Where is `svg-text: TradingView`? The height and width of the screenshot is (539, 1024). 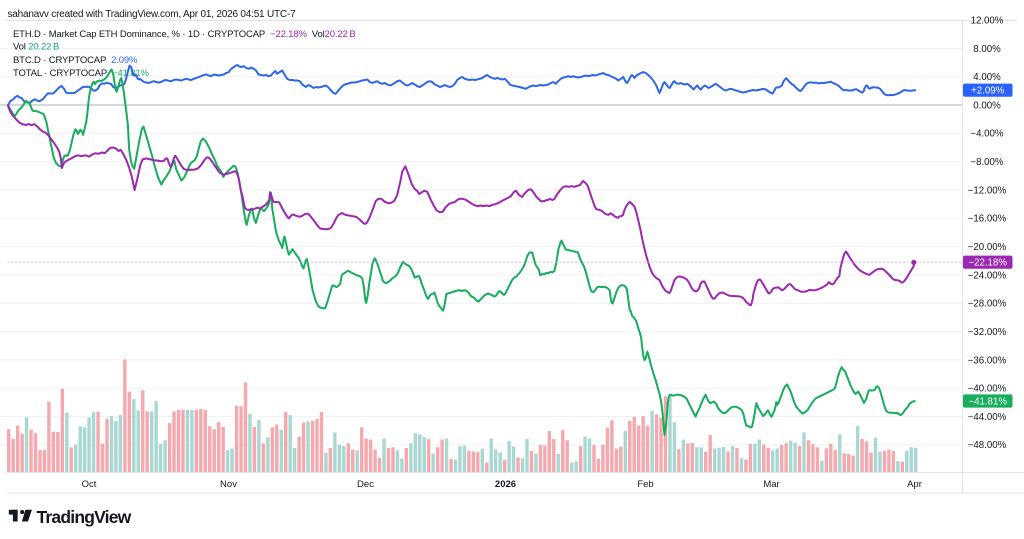 svg-text: TradingView is located at coordinates (84, 517).